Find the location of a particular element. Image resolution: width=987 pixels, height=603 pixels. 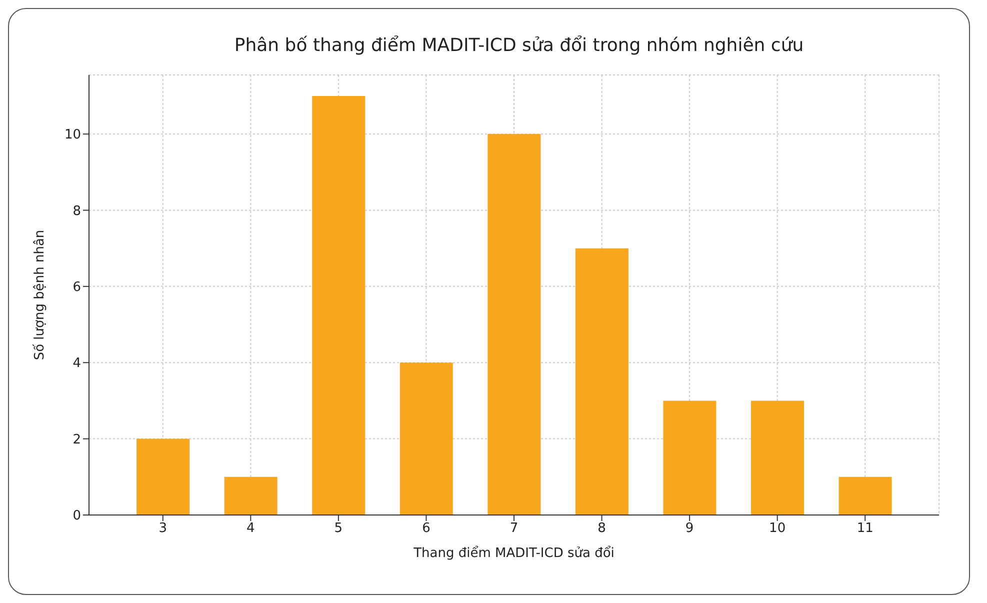

x-tick-label: 11 is located at coordinates (865, 528).